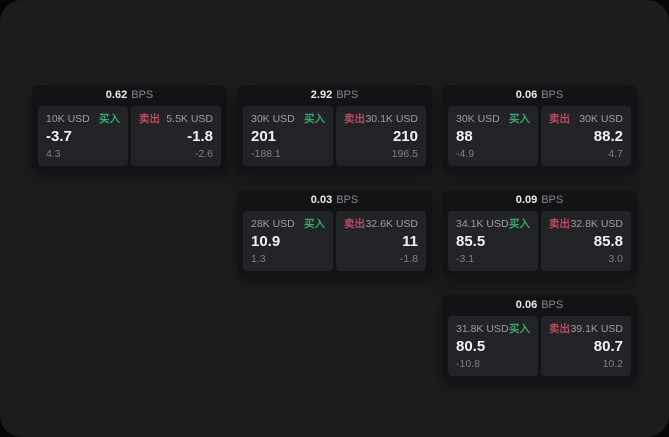 The height and width of the screenshot is (437, 669). I want to click on quote-card: 0.06 BPS 30K USD 买入 88 -4.9 卖出 30K USD, so click(539, 128).